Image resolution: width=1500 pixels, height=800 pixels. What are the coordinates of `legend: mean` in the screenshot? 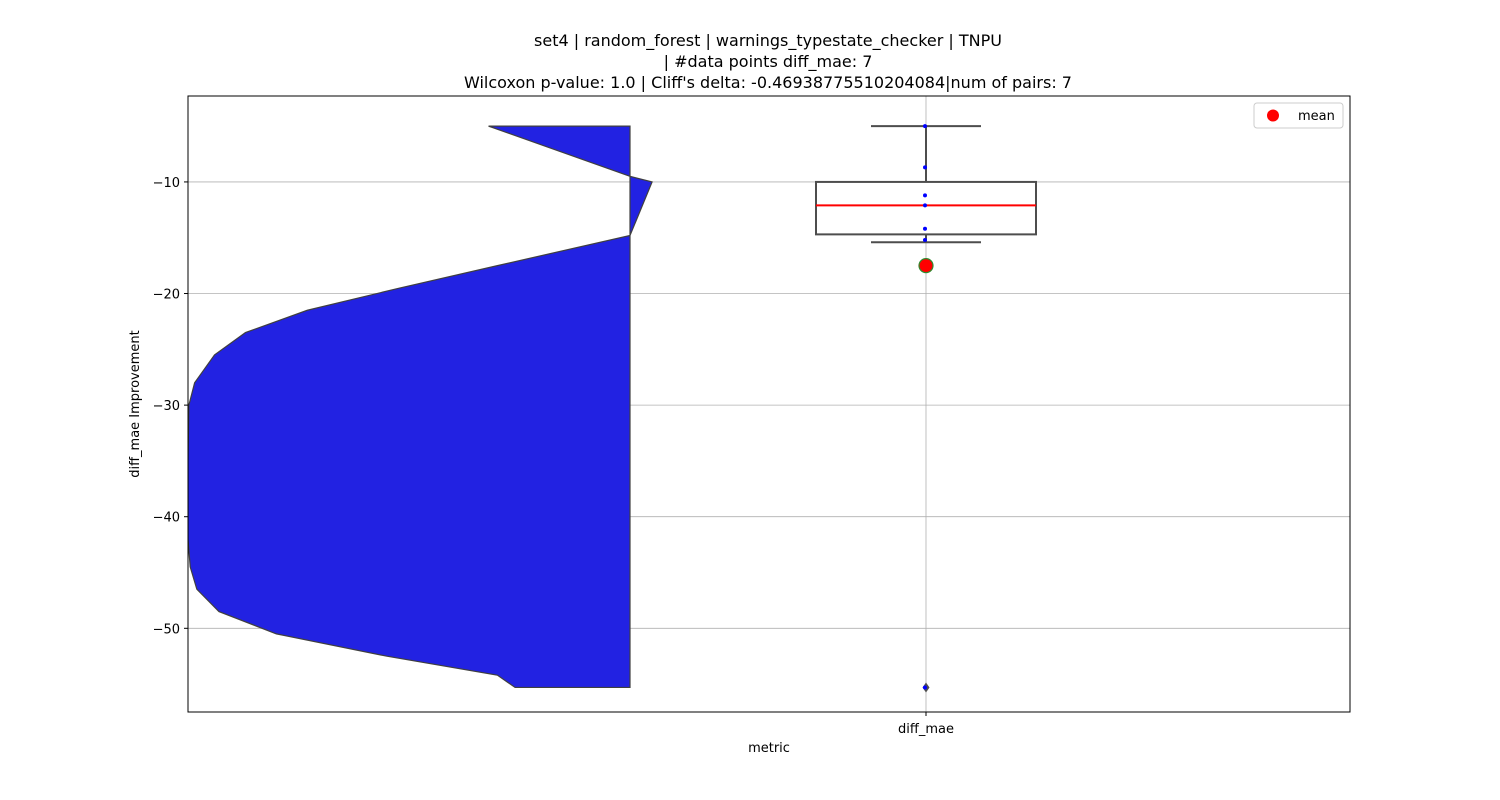 It's located at (1298, 115).